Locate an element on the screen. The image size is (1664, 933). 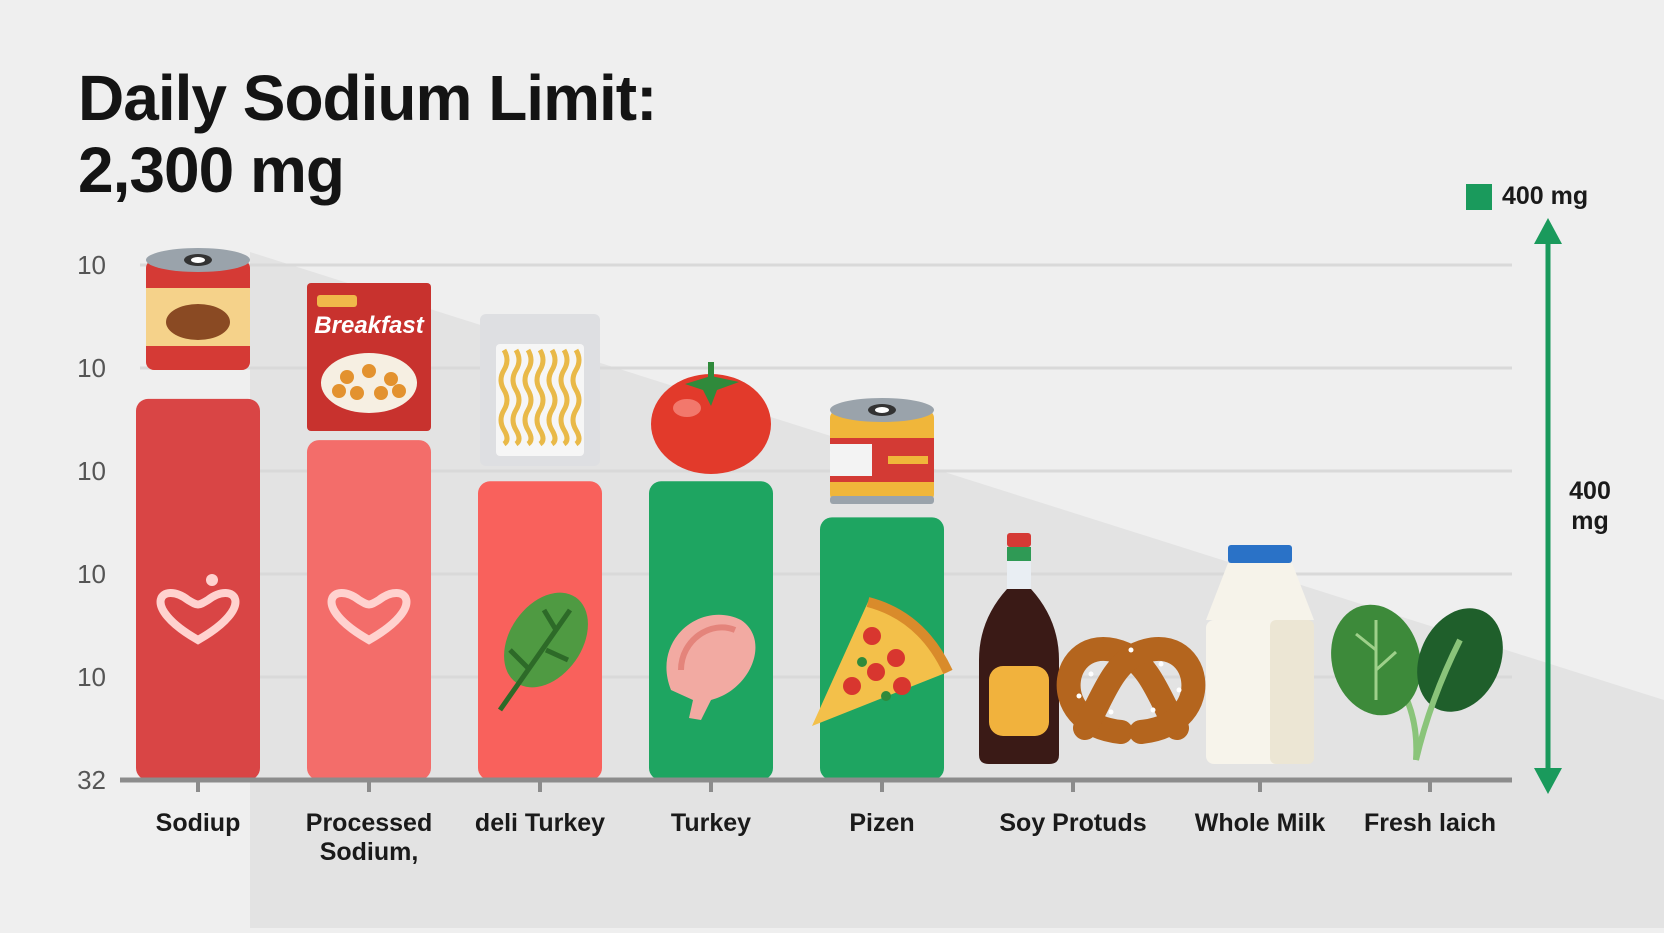
x-tick-label: deli Turkey is located at coordinates (540, 823).